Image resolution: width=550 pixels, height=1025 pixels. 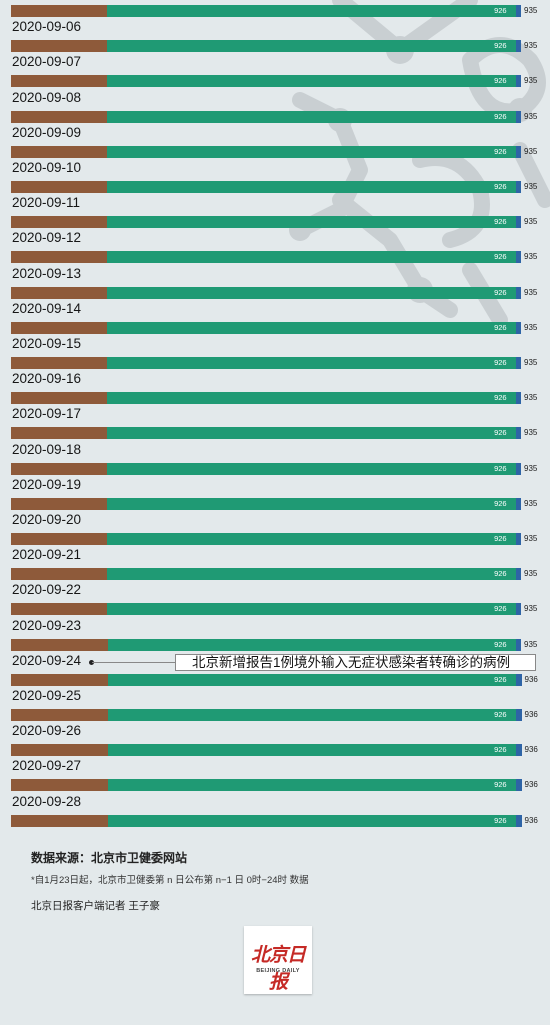 I want to click on date-label: 2020-09-10, so click(x=47, y=167).